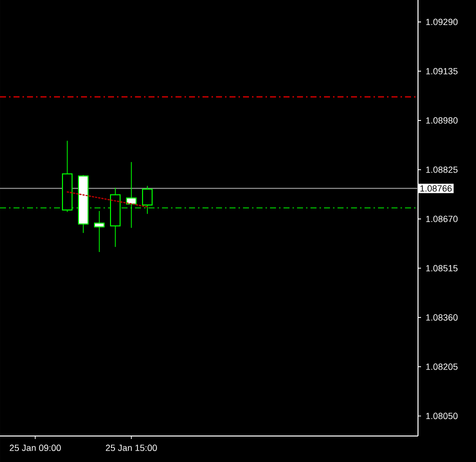 The image size is (476, 462). What do you see at coordinates (436, 188) in the screenshot?
I see `ref-line-label: 1.08766` at bounding box center [436, 188].